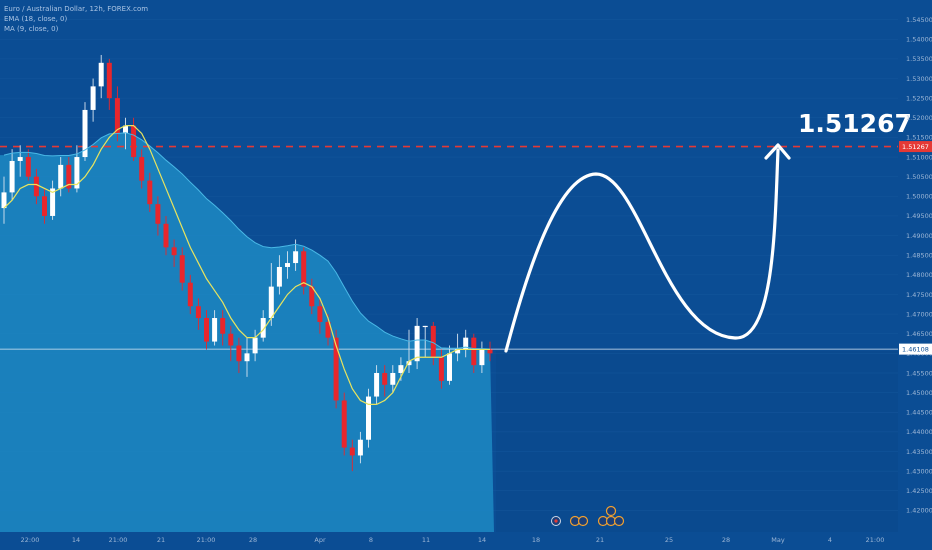  I want to click on symbol-label: Euro / Australian Dollar, 12h, FOREX.com, so click(76, 9).